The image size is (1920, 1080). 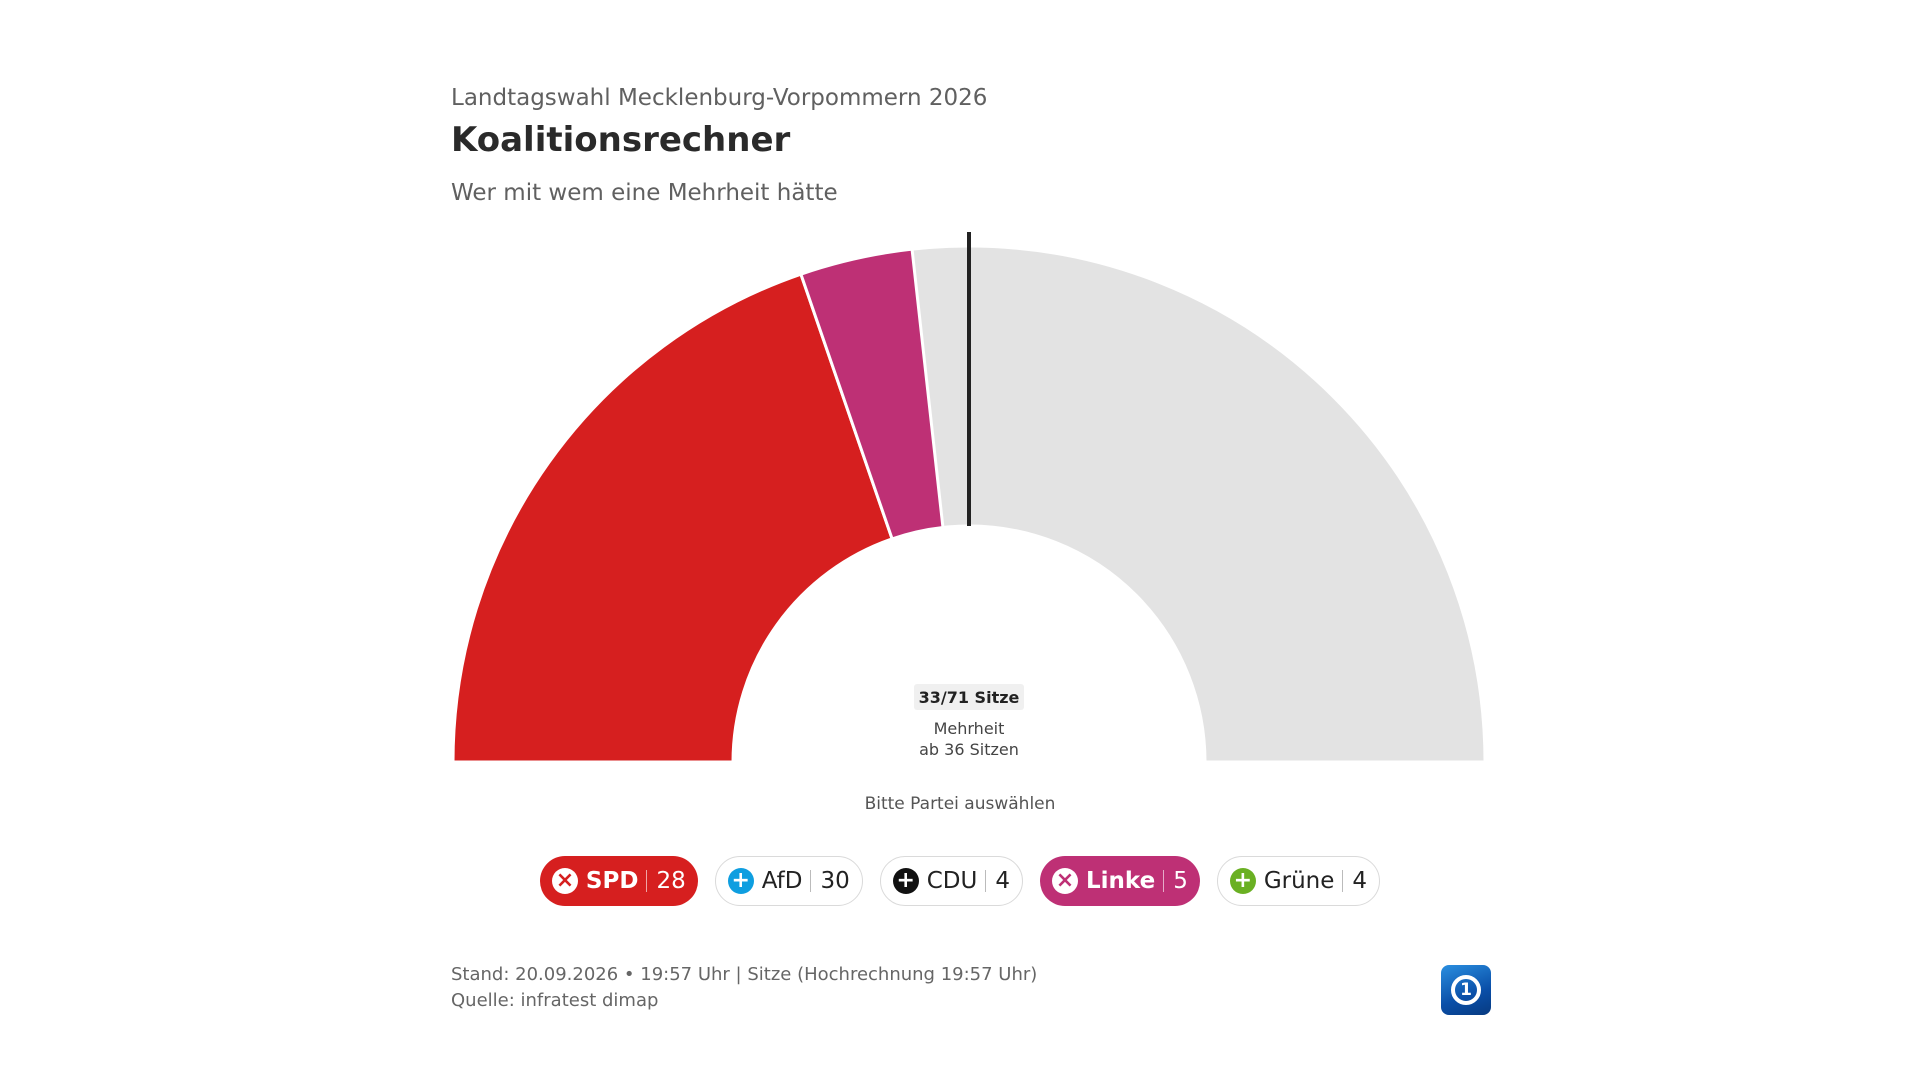 I want to click on party-button-gruene: + Grüne 4, so click(x=1298, y=881).